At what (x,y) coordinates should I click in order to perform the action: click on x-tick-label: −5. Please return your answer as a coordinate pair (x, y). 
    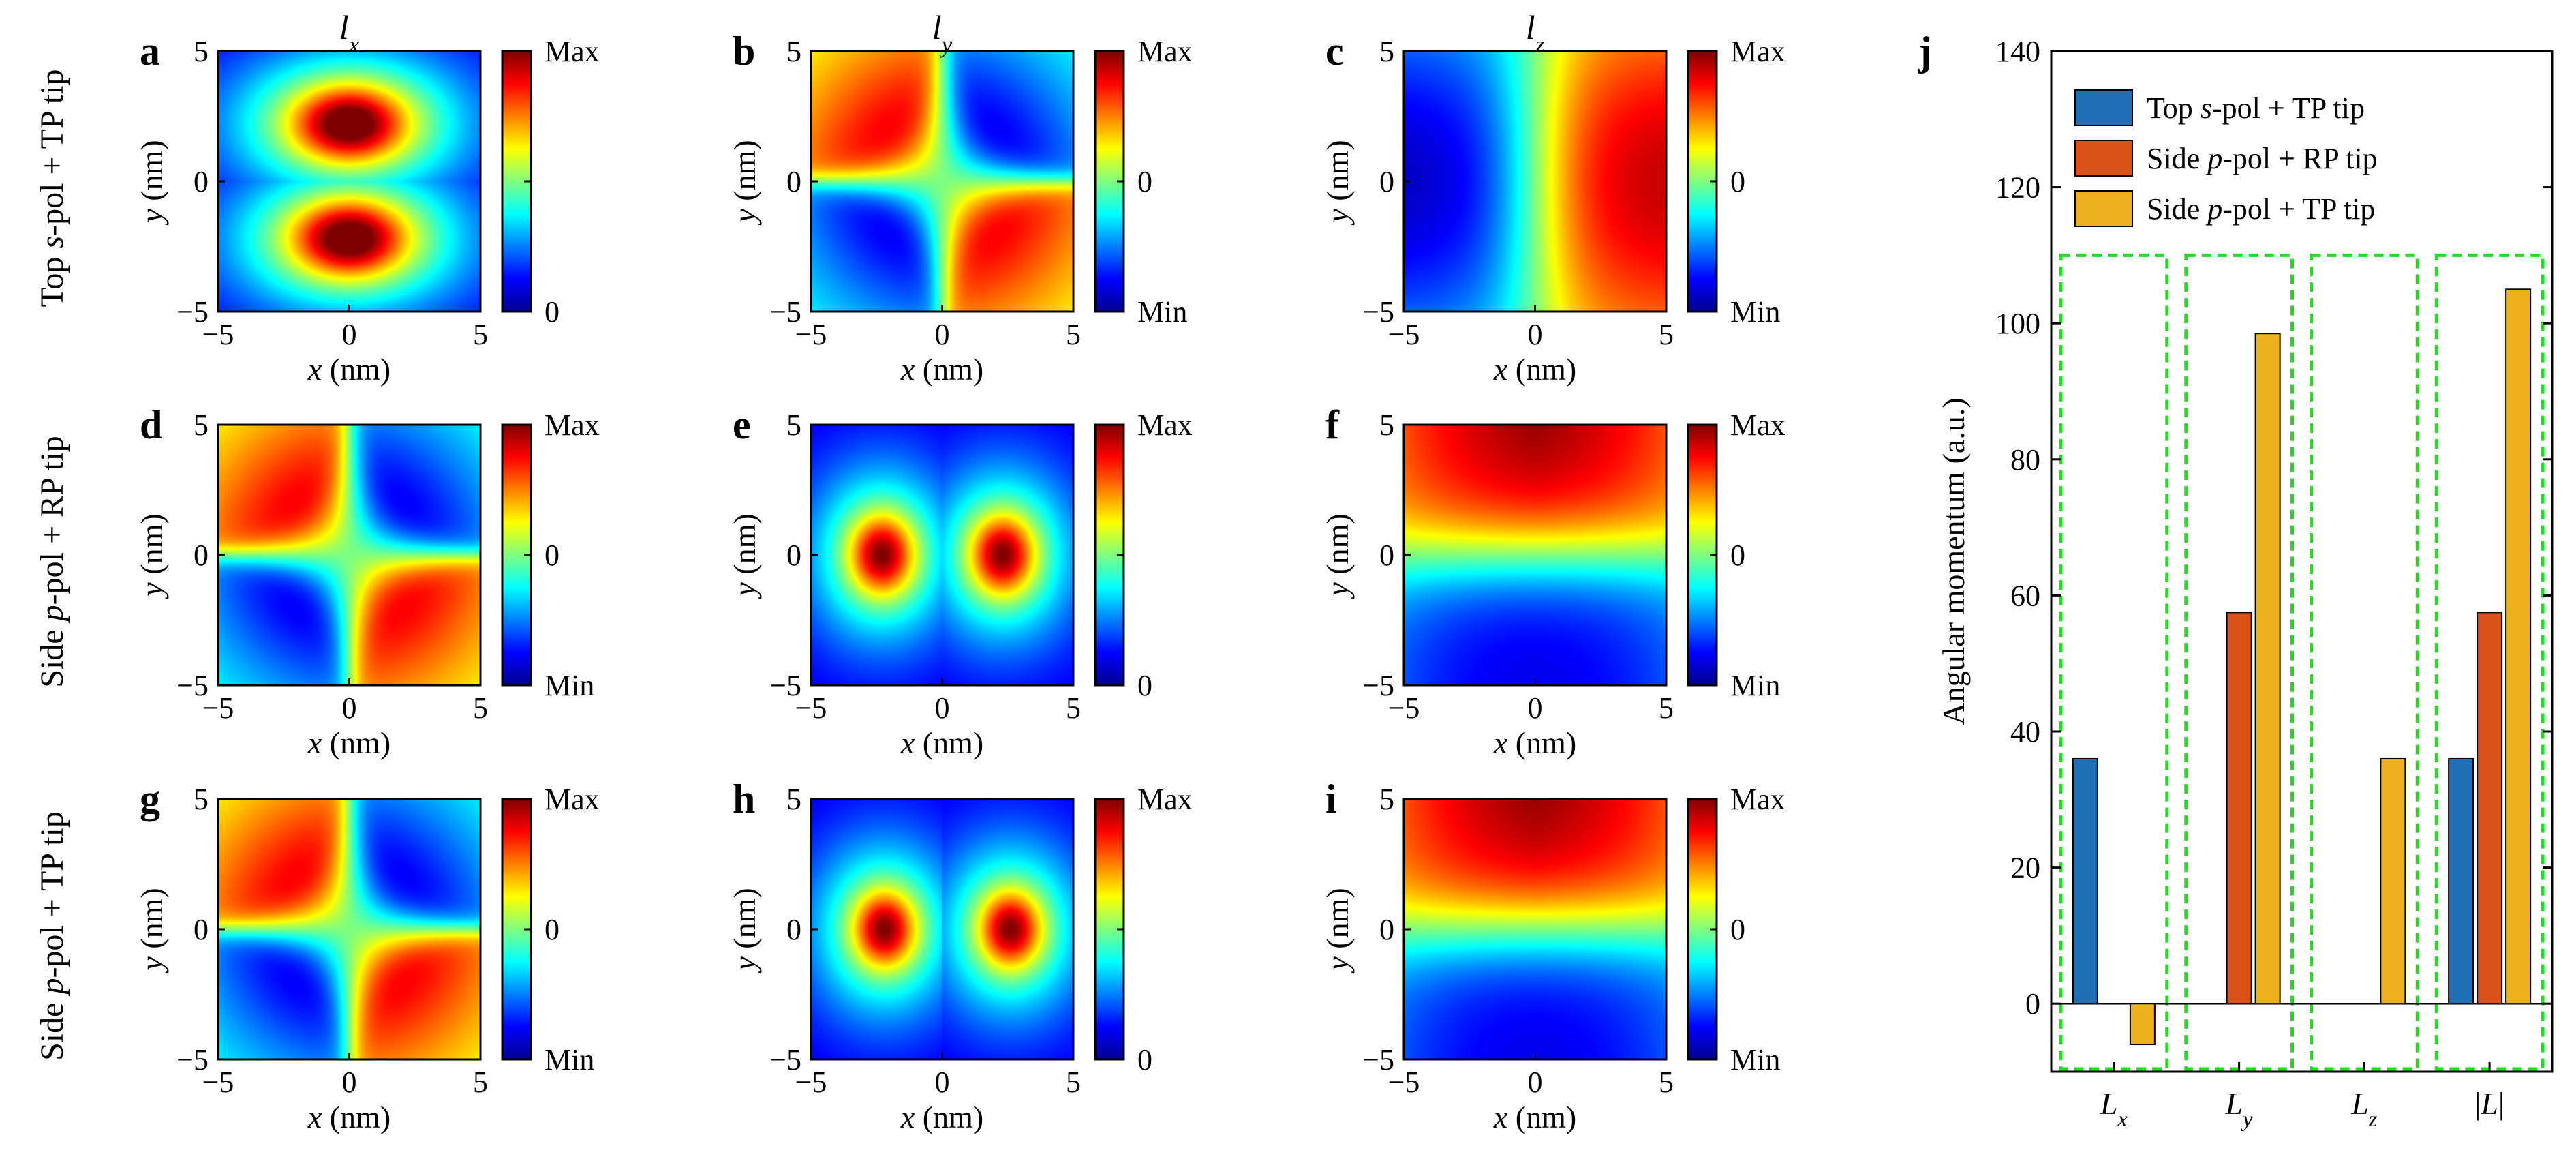
    Looking at the image, I should click on (218, 708).